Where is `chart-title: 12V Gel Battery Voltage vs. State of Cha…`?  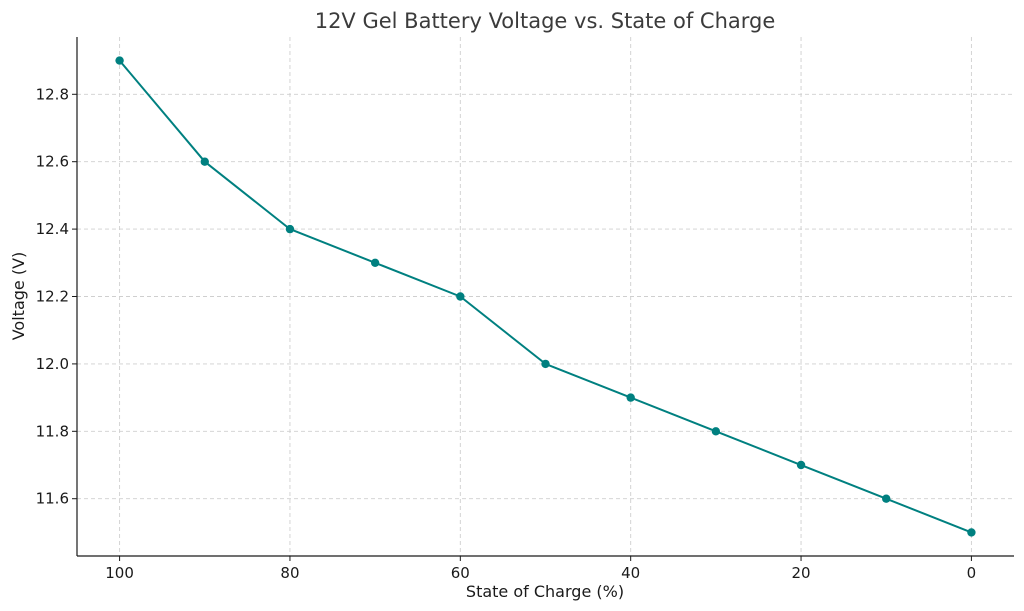
chart-title: 12V Gel Battery Voltage vs. State of Cha… is located at coordinates (545, 21).